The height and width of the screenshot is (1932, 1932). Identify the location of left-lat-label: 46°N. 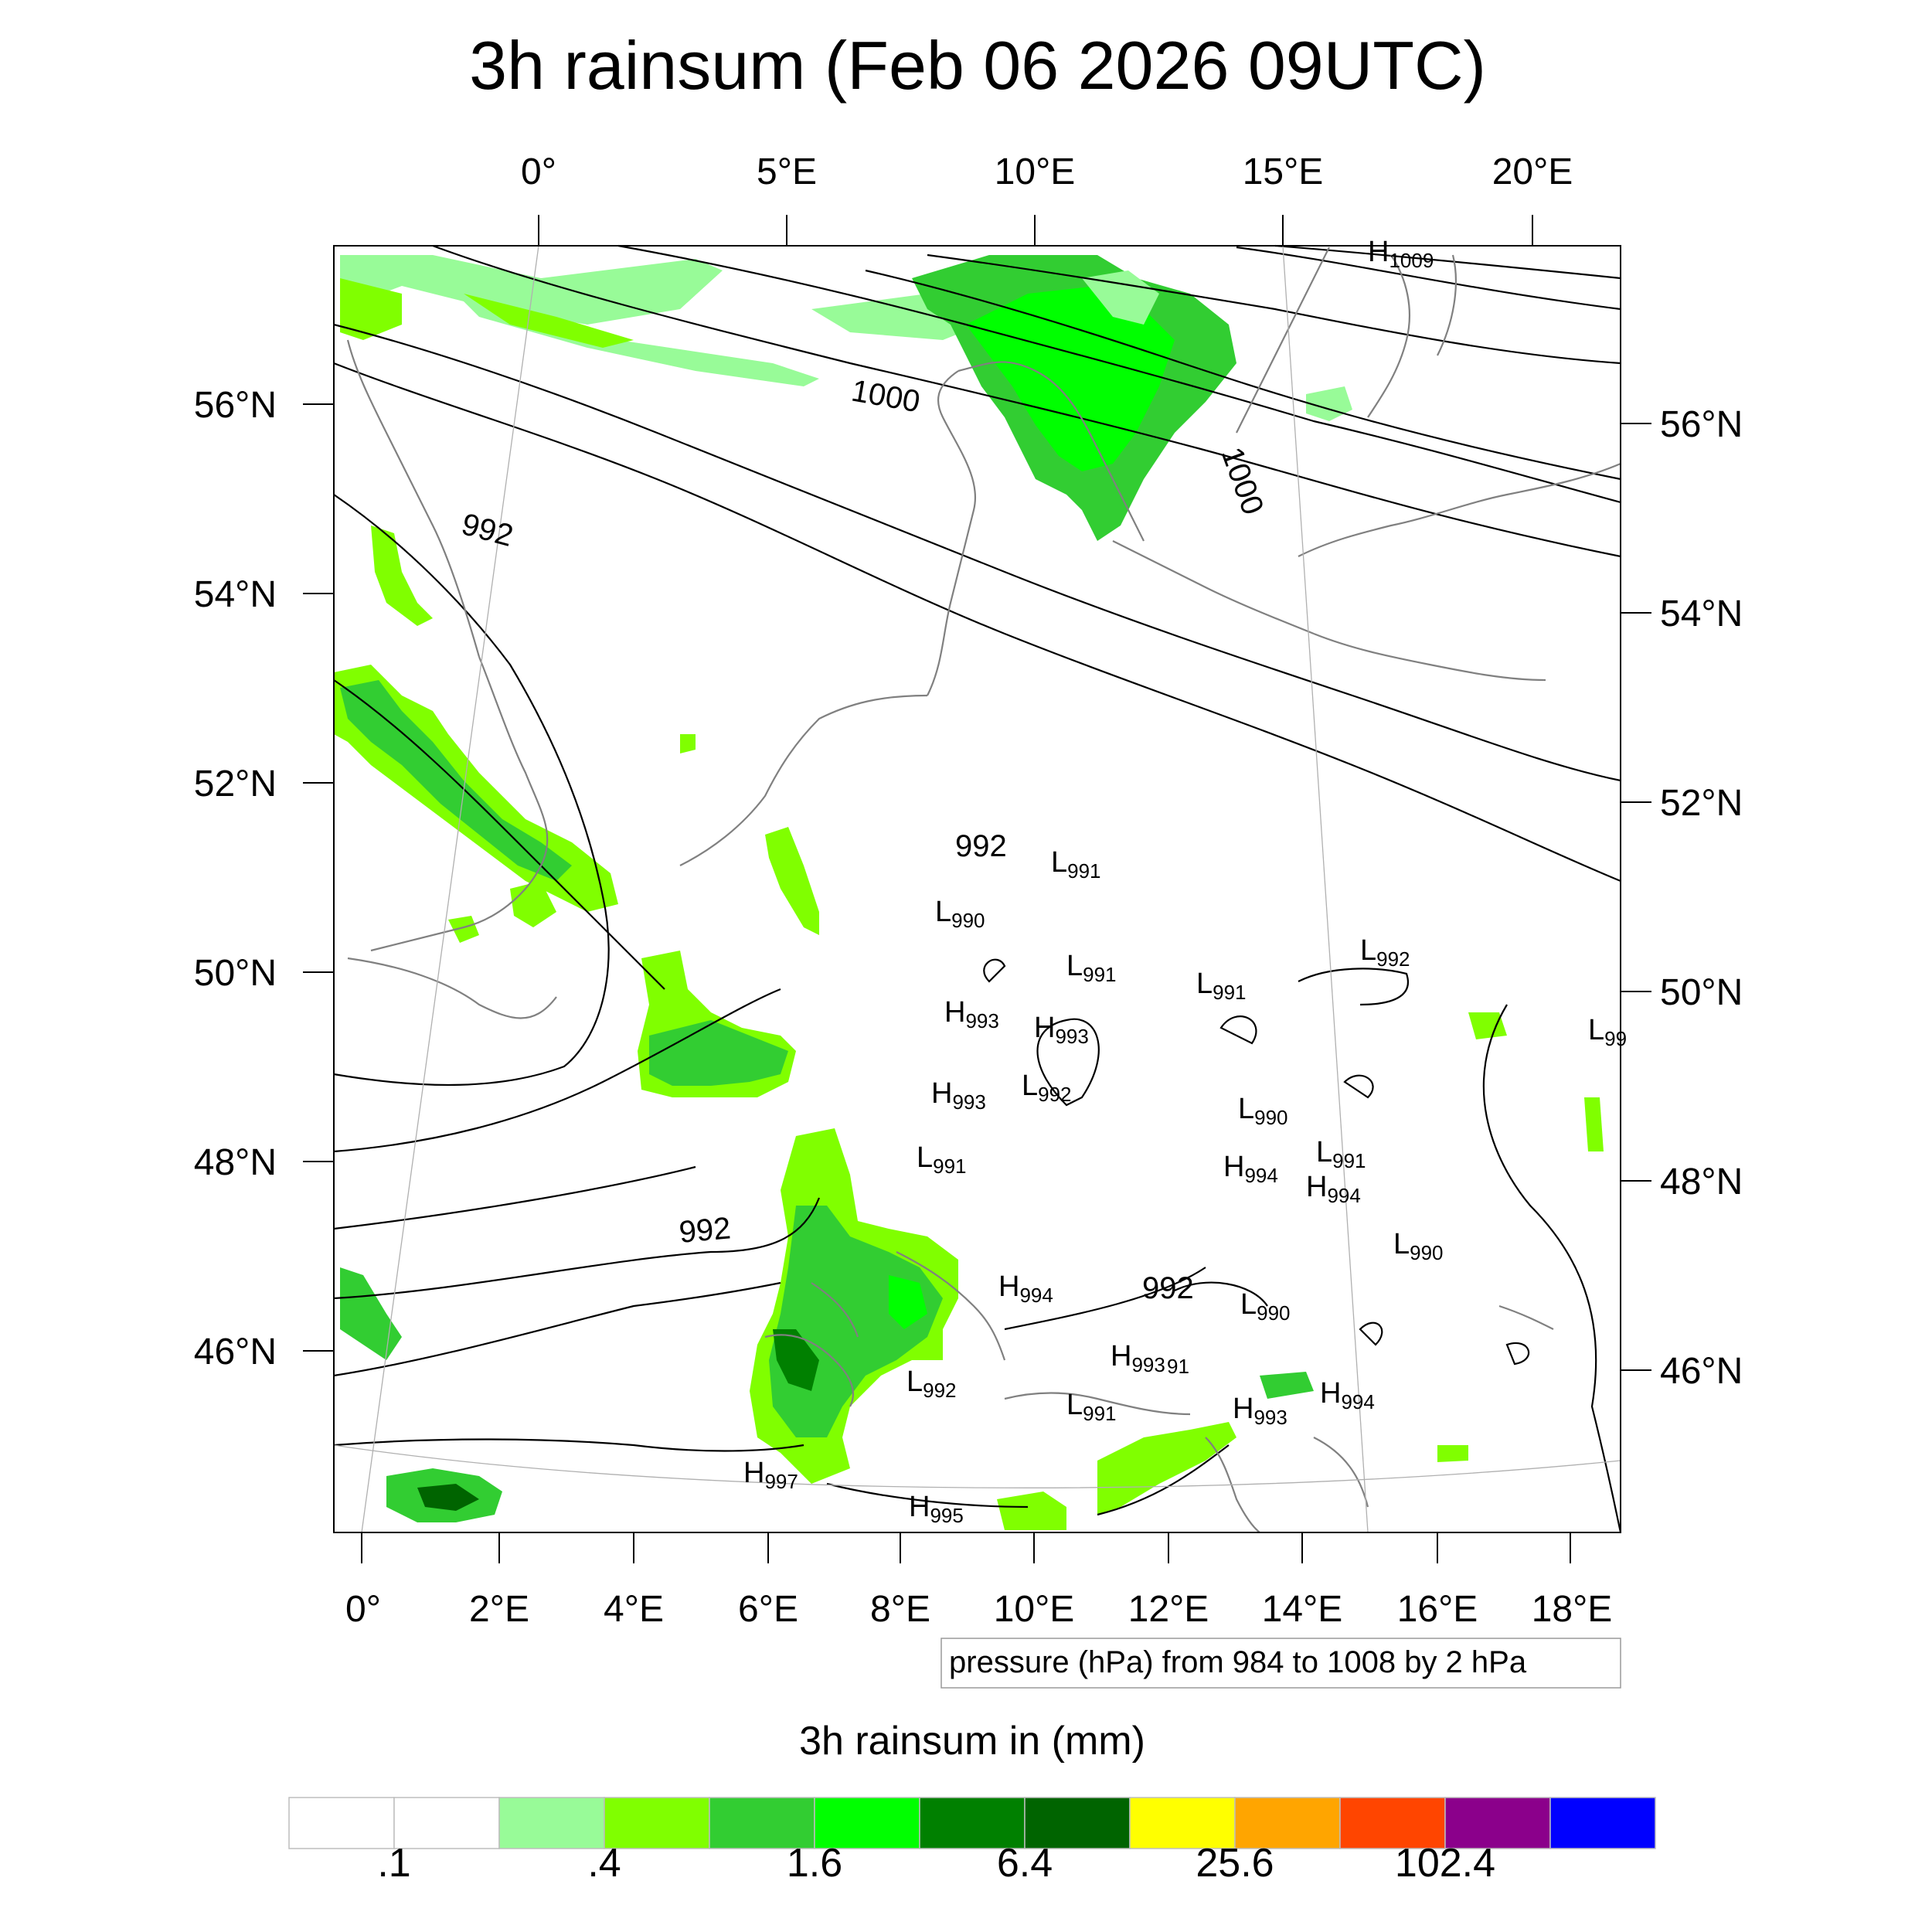
(236, 1352).